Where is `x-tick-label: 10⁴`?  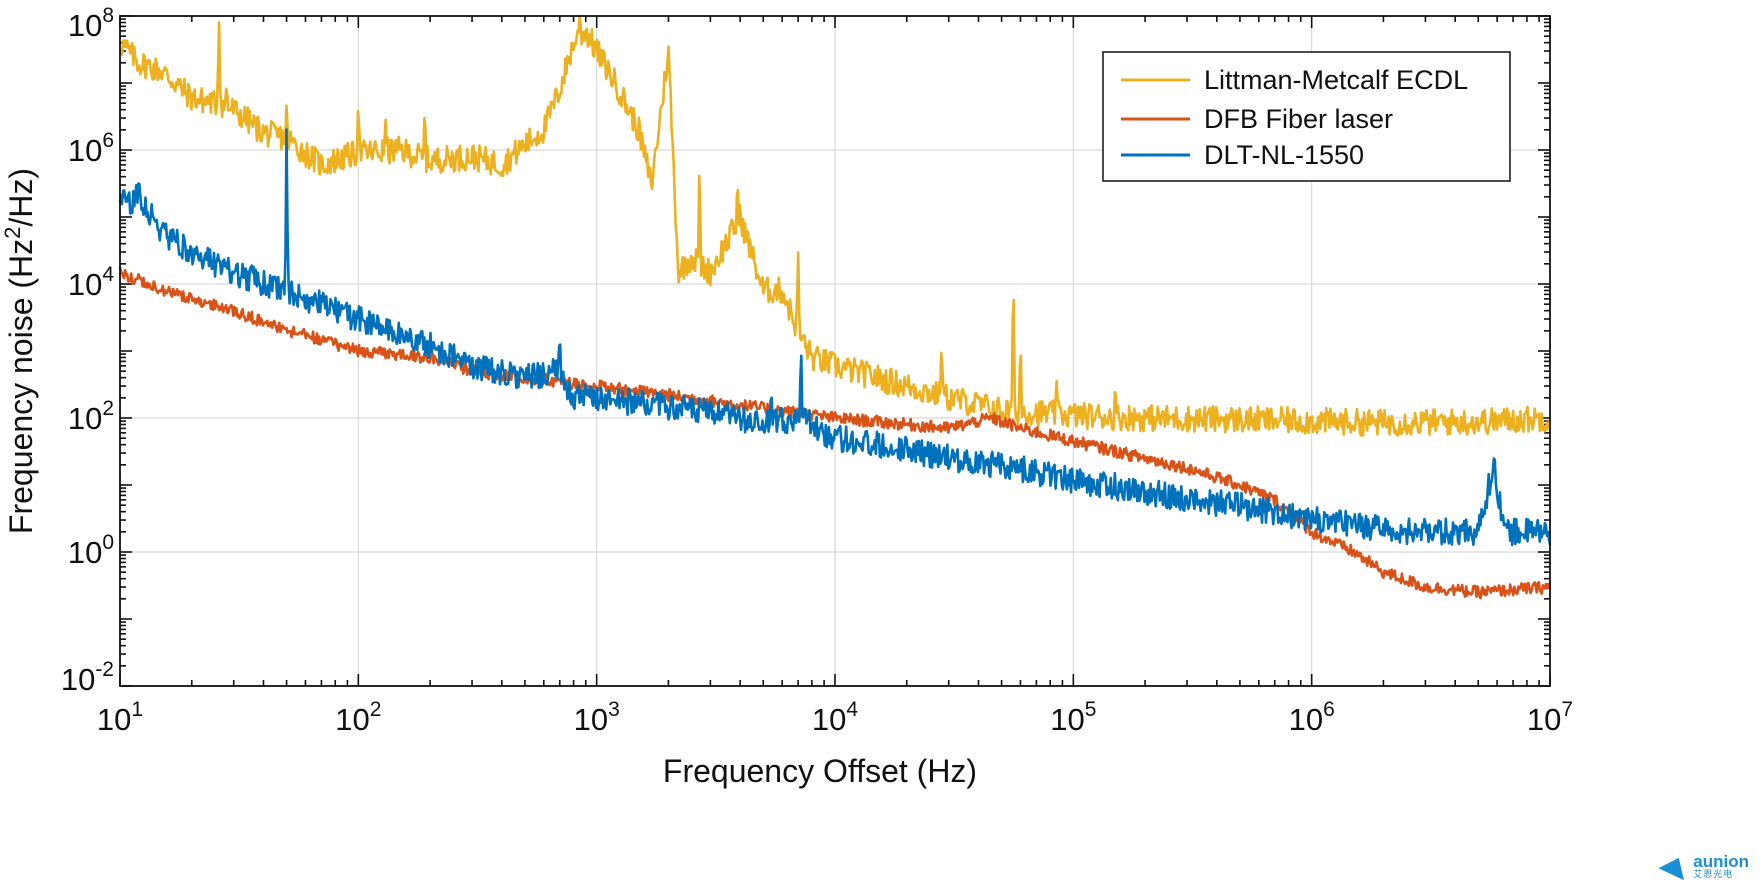
x-tick-label: 10⁴ is located at coordinates (835, 717).